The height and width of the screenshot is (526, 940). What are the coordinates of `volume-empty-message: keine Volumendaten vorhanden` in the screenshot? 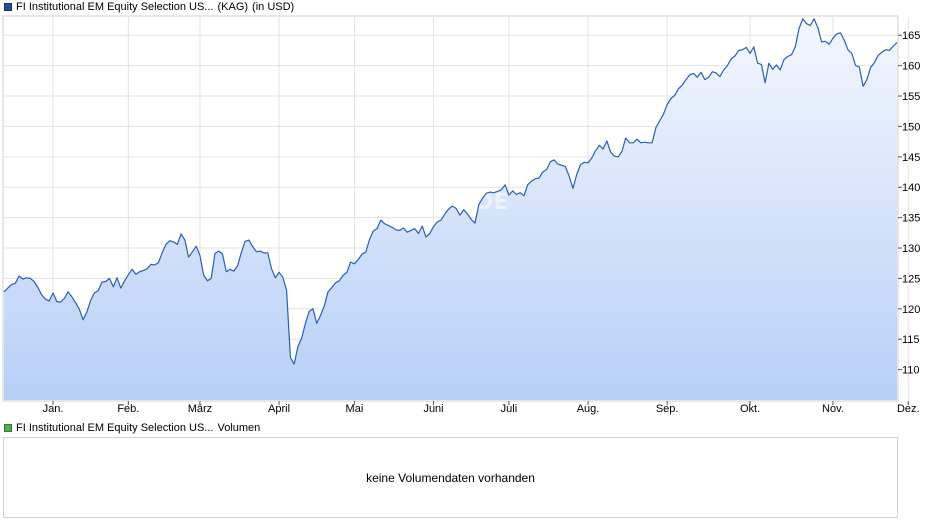 It's located at (450, 477).